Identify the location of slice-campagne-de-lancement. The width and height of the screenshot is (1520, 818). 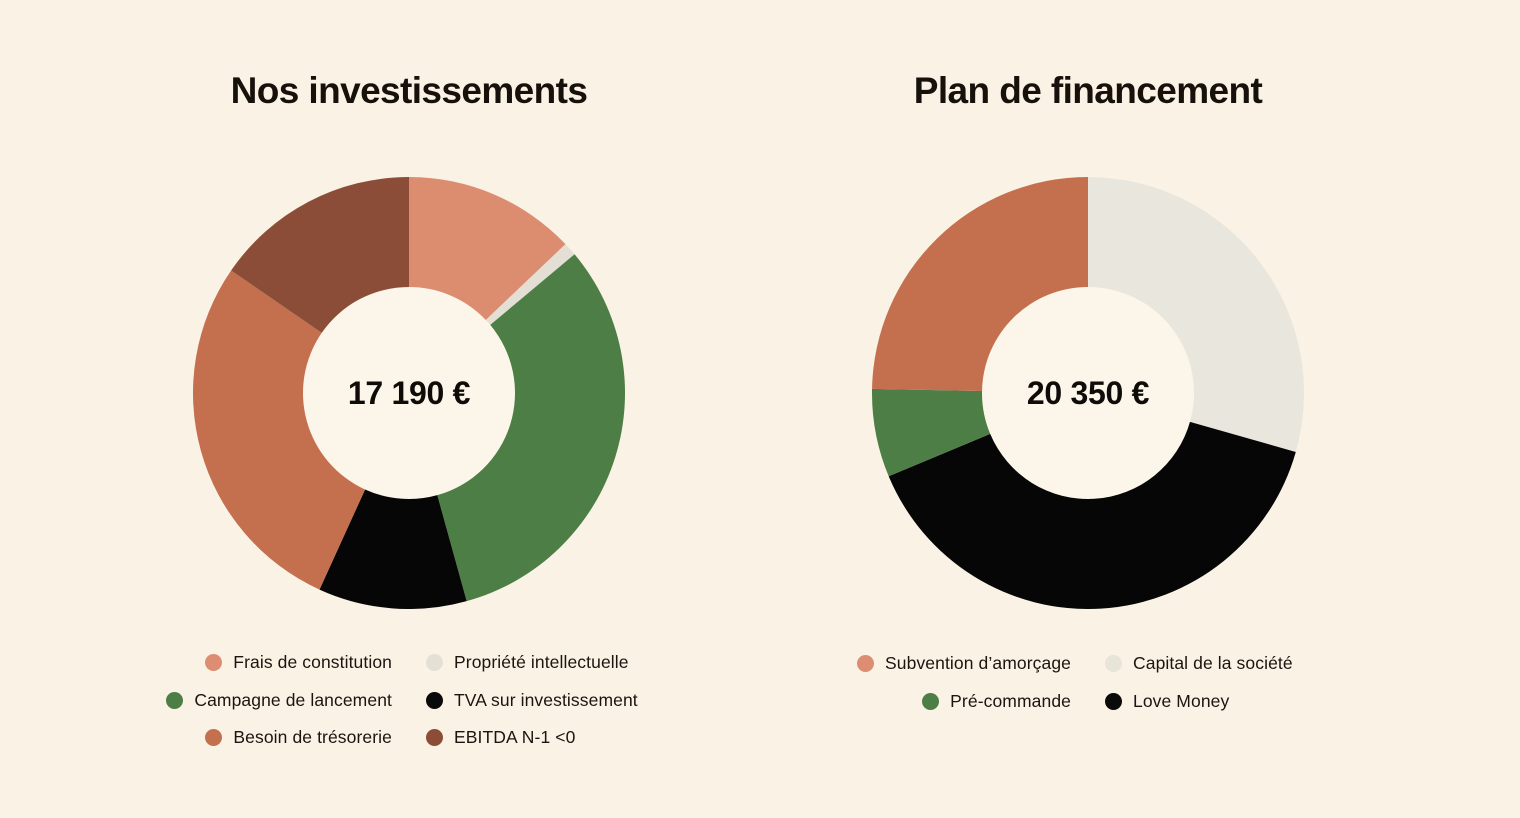
(531, 428).